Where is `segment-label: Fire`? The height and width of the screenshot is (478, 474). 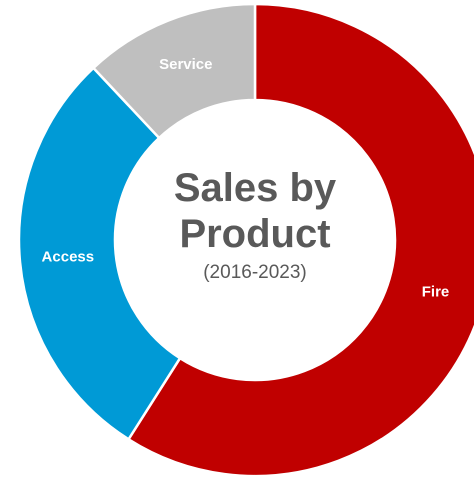
segment-label: Fire is located at coordinates (436, 291).